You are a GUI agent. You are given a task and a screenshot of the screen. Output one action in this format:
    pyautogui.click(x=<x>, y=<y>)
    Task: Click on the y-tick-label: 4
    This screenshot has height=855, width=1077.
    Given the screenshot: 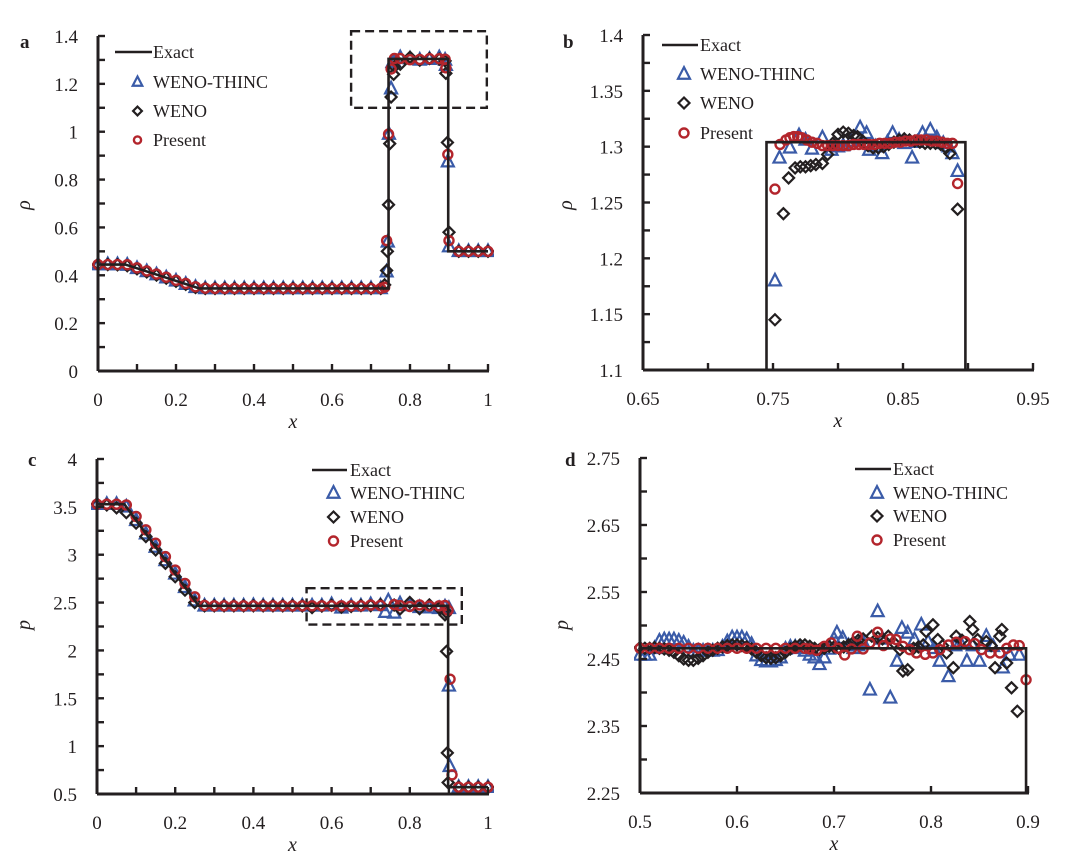 What is the action you would take?
    pyautogui.click(x=73, y=460)
    